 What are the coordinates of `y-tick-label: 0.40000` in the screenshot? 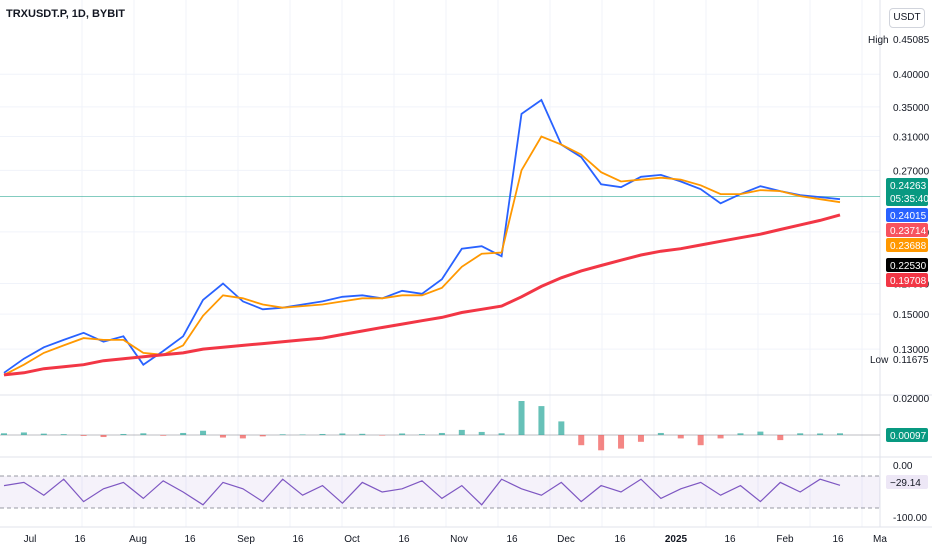 It's located at (911, 75).